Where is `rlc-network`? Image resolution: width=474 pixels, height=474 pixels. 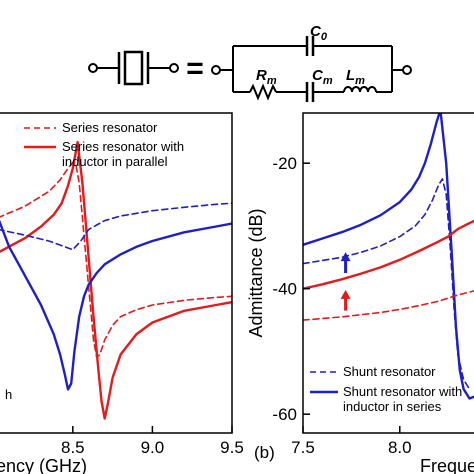 rlc-network is located at coordinates (311, 69).